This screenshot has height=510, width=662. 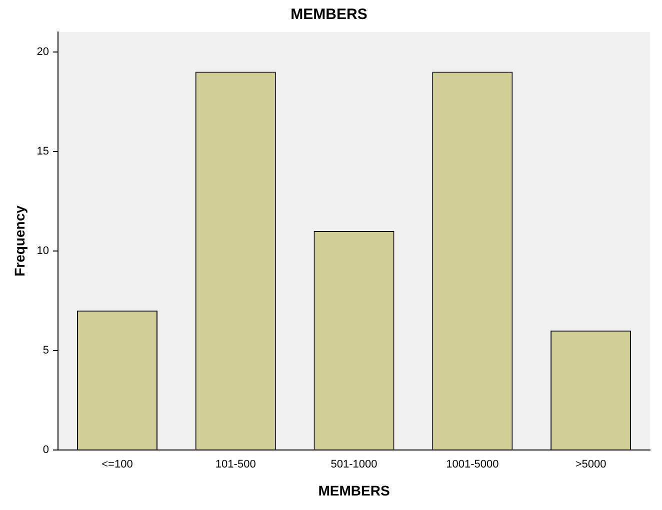 I want to click on chart-title: MEMBERS, so click(x=329, y=15).